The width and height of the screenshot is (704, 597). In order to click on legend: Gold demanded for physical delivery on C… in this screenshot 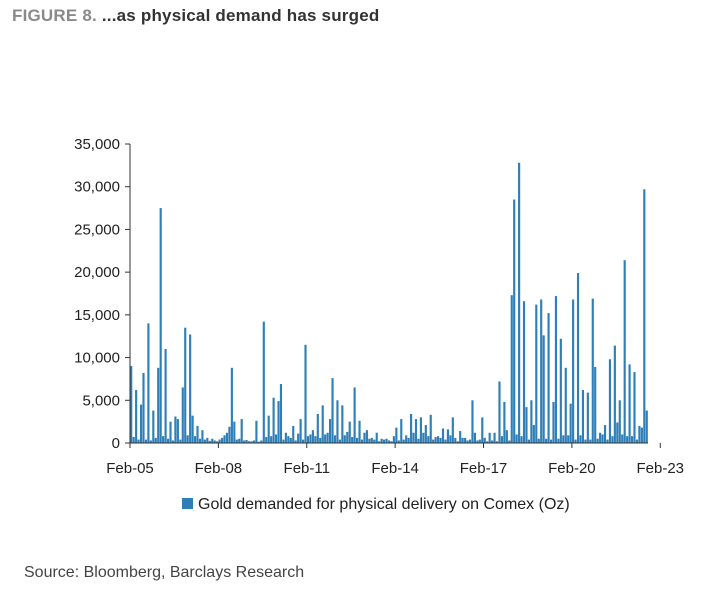, I will do `click(376, 504)`.